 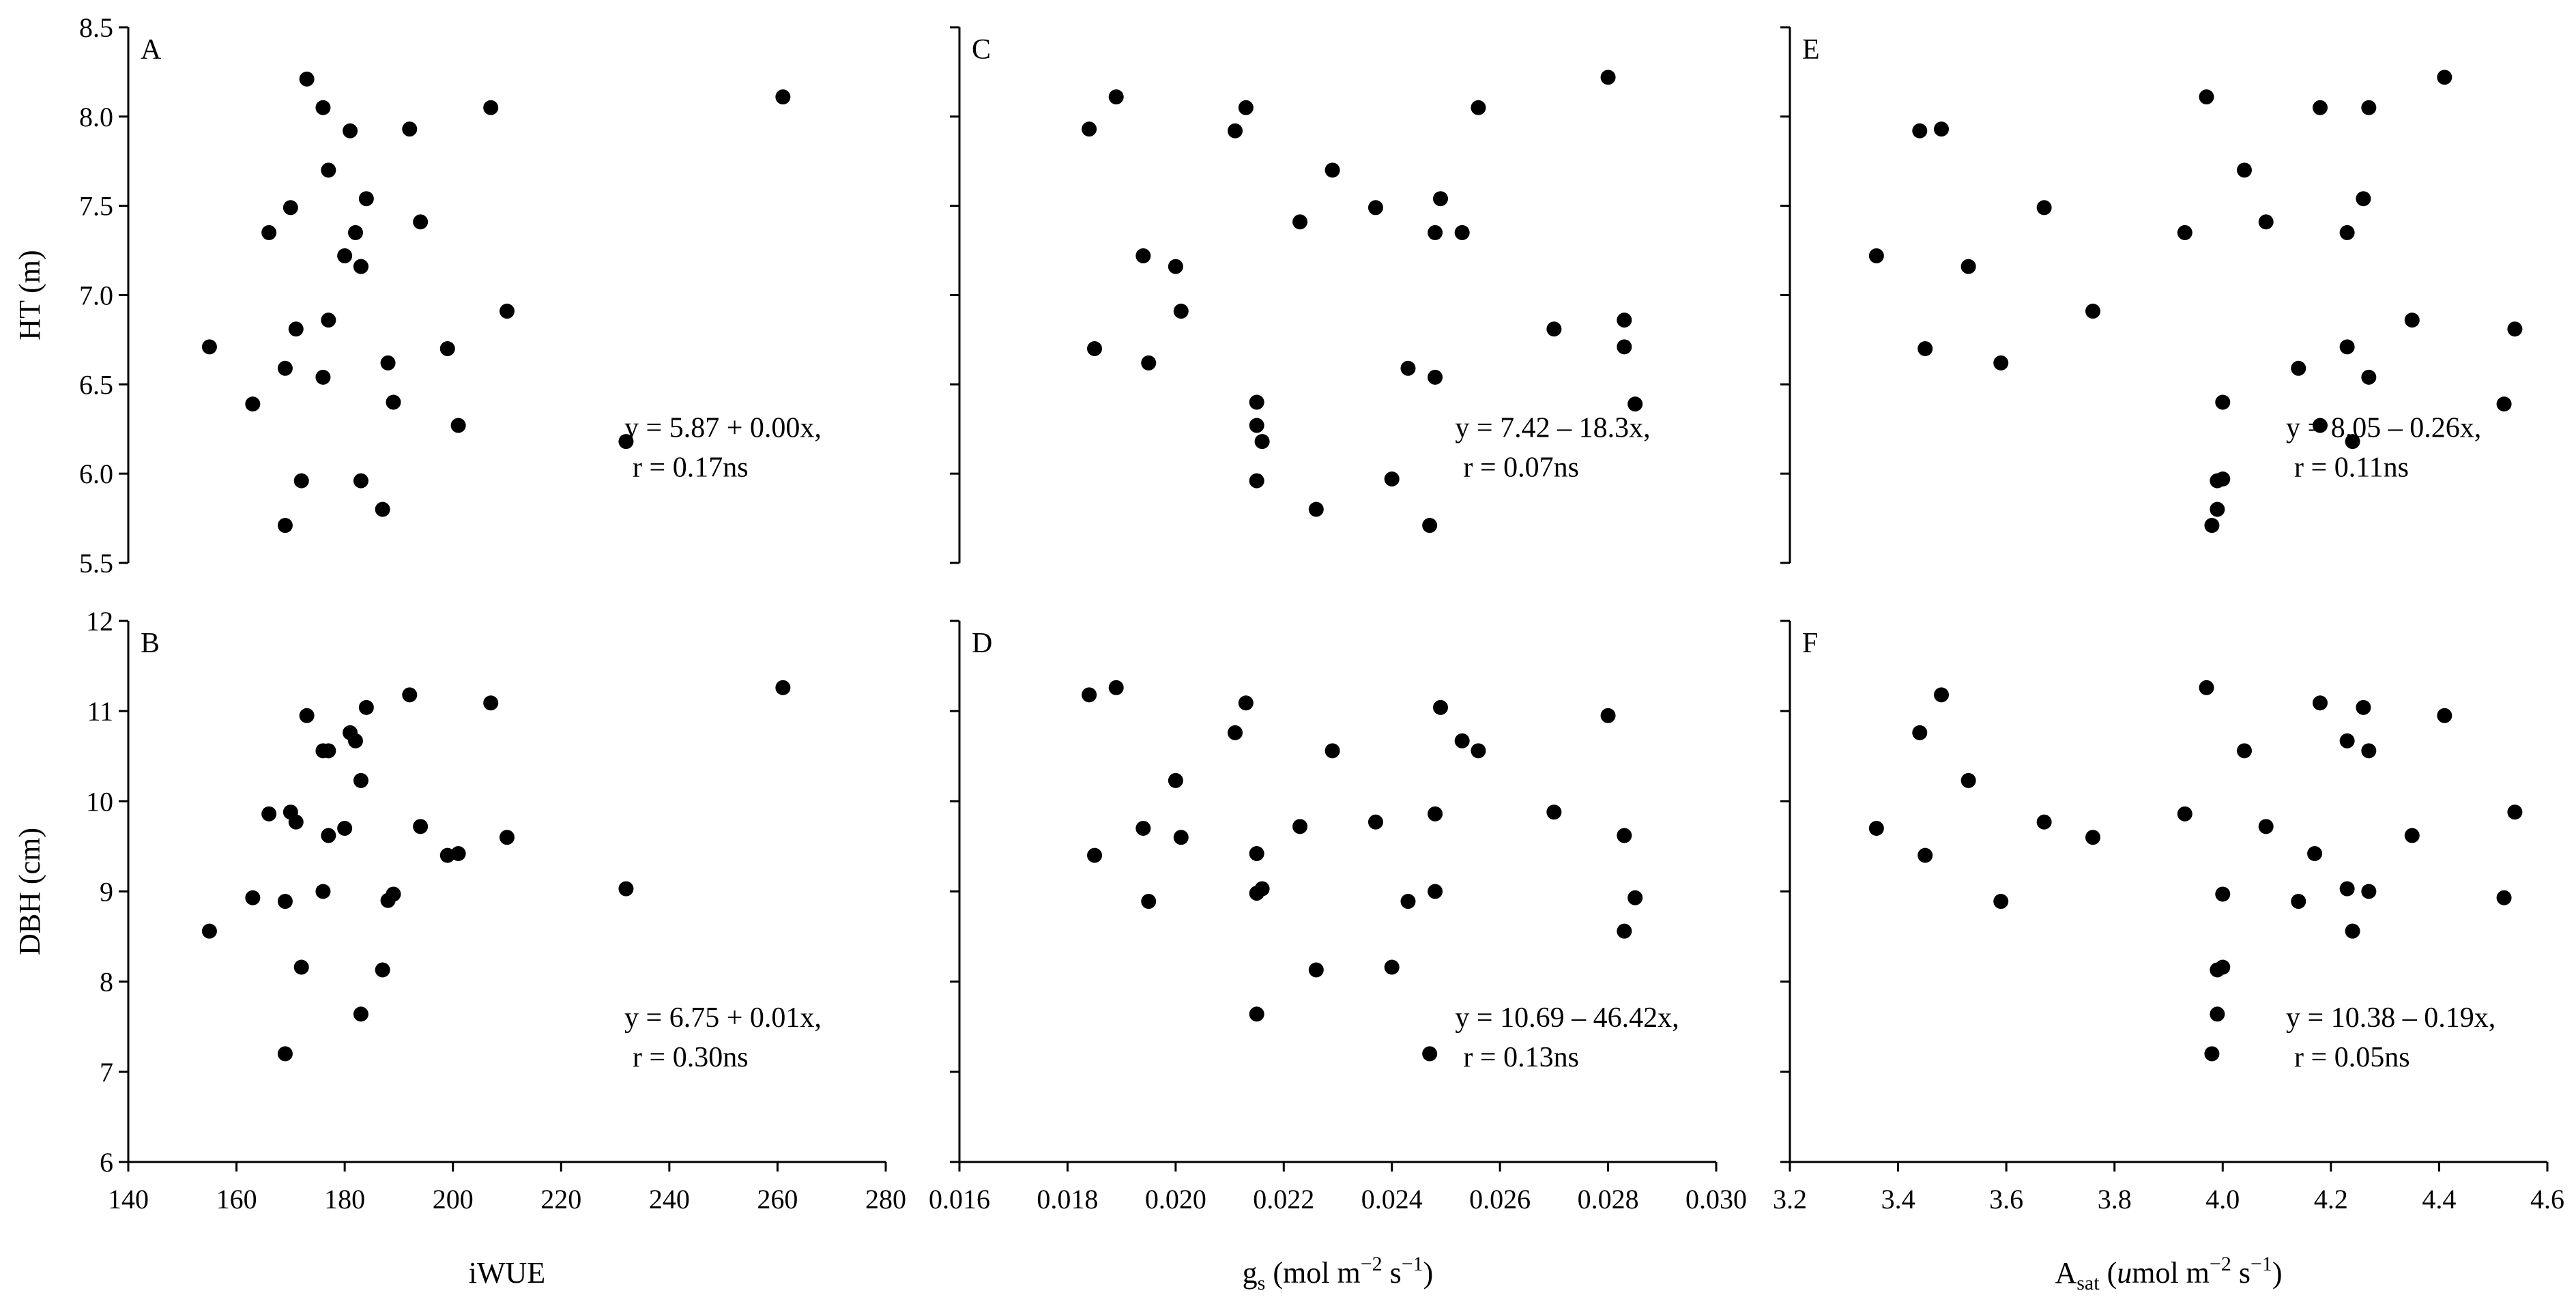 I want to click on panel-letter: E, so click(x=1811, y=50).